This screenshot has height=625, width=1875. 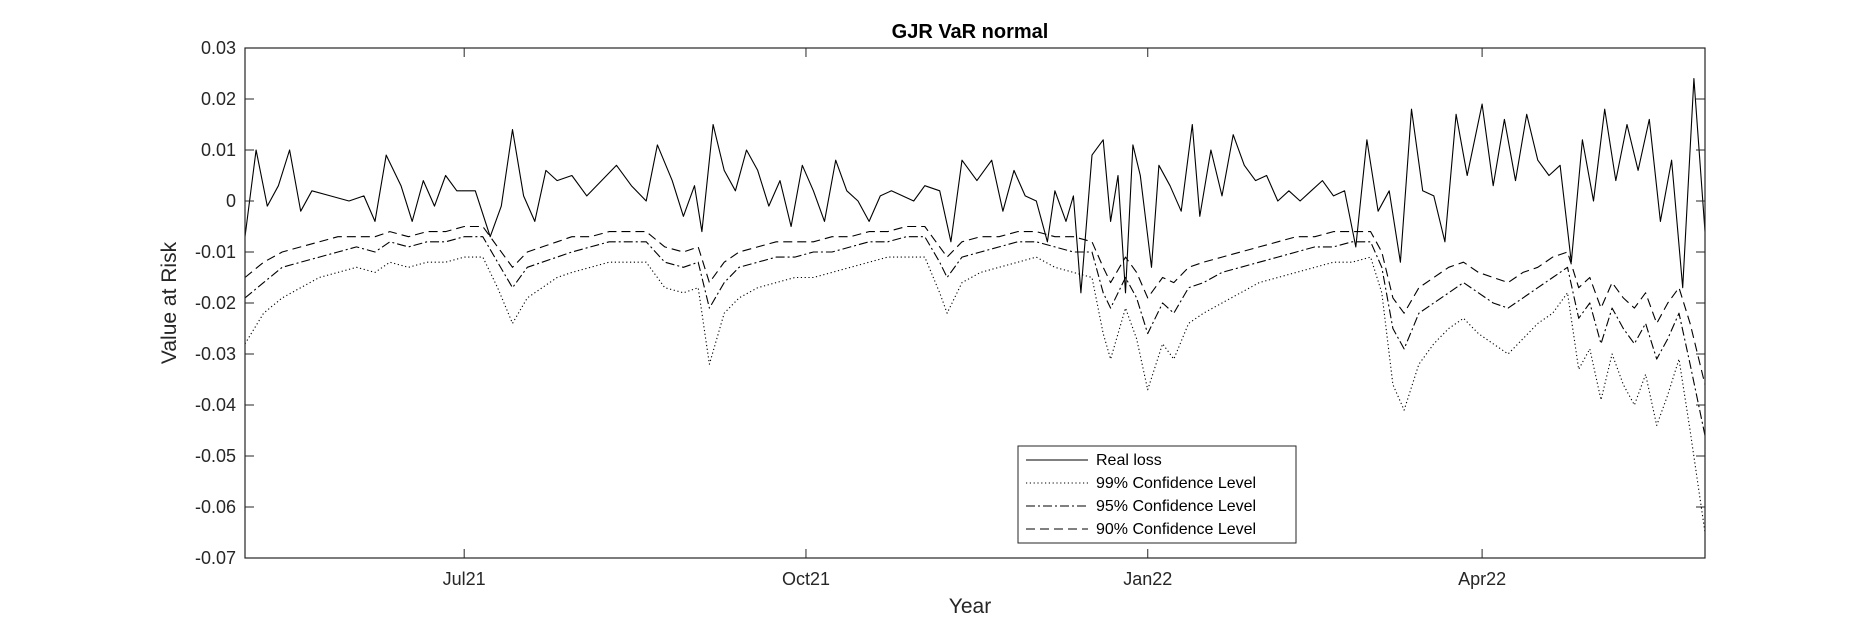 I want to click on y-tick-label: 0.01, so click(x=218, y=150).